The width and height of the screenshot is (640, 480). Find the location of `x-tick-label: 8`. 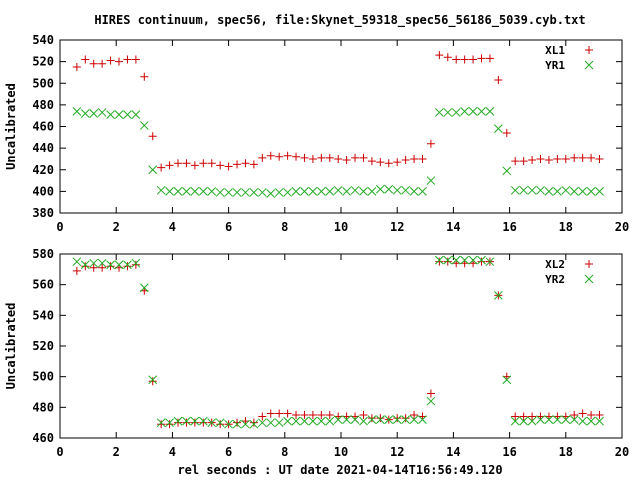

x-tick-label: 8 is located at coordinates (284, 227).